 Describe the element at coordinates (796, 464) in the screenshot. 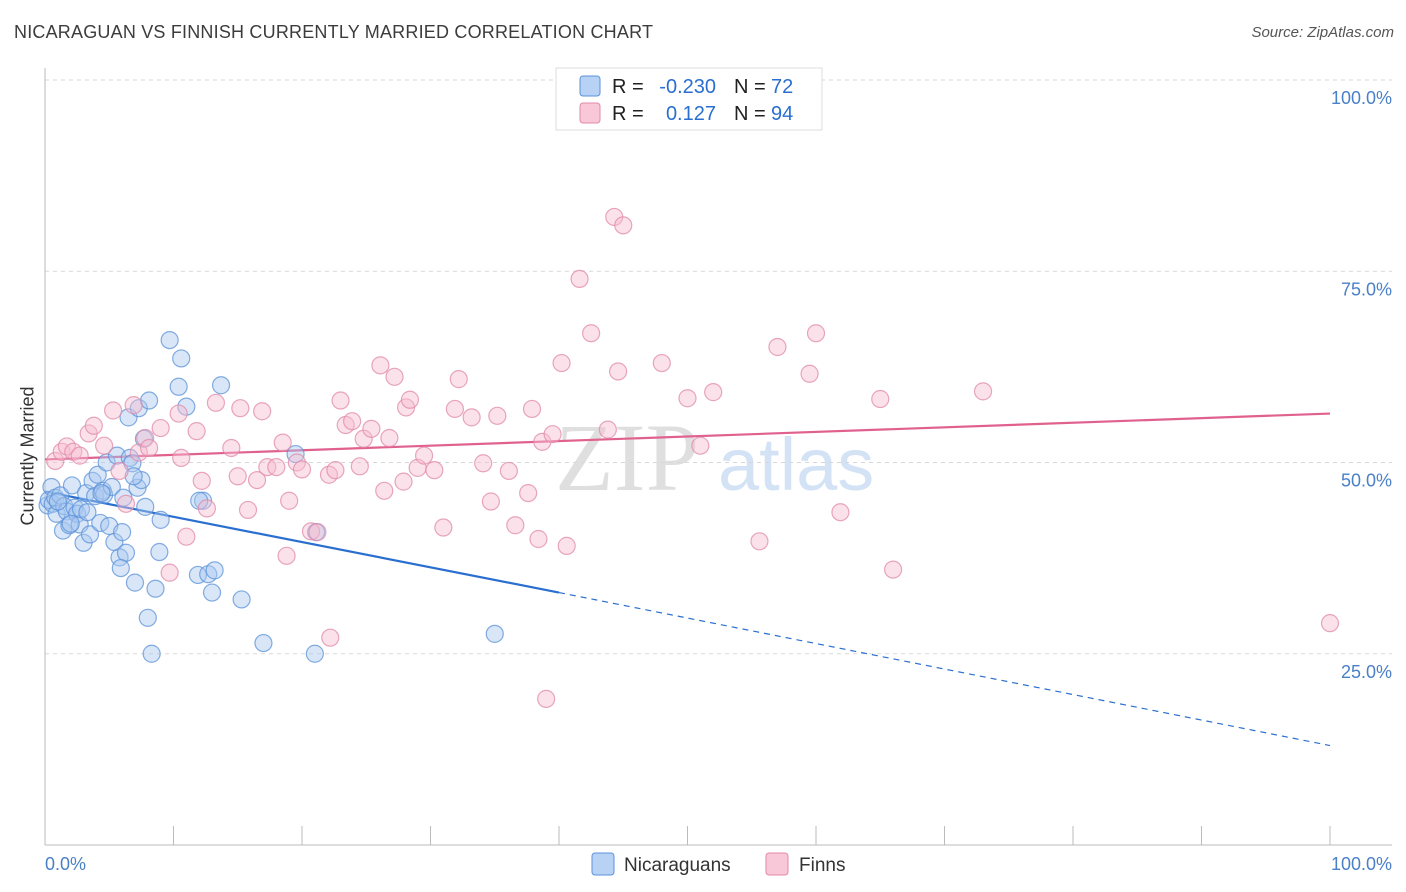

I see `watermark-atlas: atlas` at that location.